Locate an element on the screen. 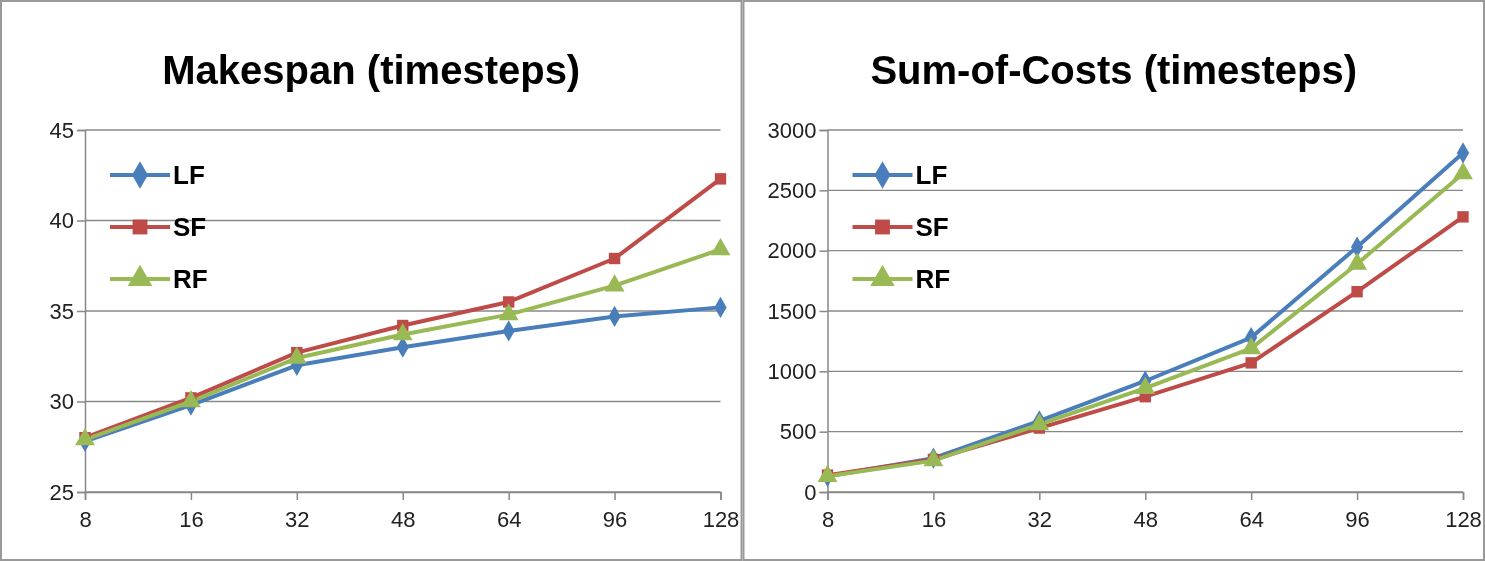 This screenshot has height=561, width=1485. y-tick-label: 45 is located at coordinates (61, 130).